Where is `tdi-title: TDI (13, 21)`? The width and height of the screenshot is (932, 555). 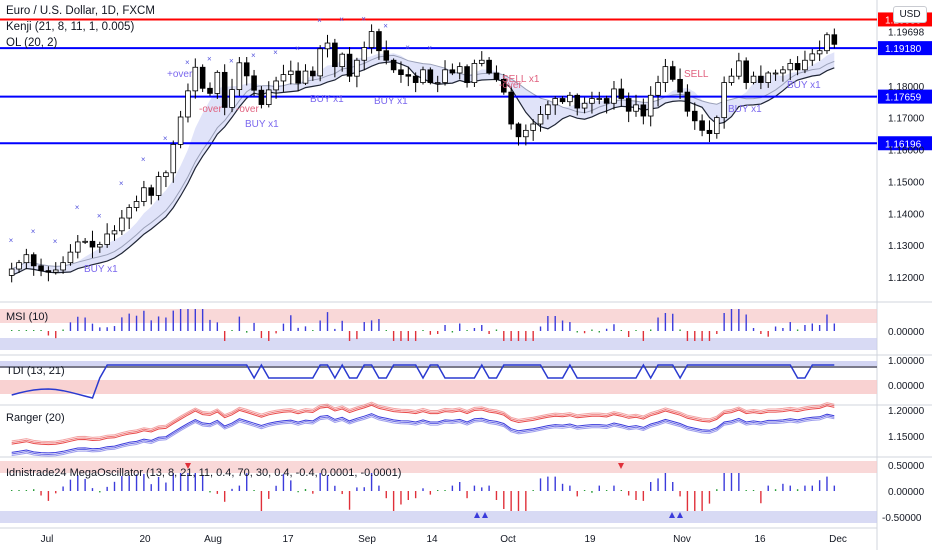
tdi-title: TDI (13, 21) is located at coordinates (35, 371).